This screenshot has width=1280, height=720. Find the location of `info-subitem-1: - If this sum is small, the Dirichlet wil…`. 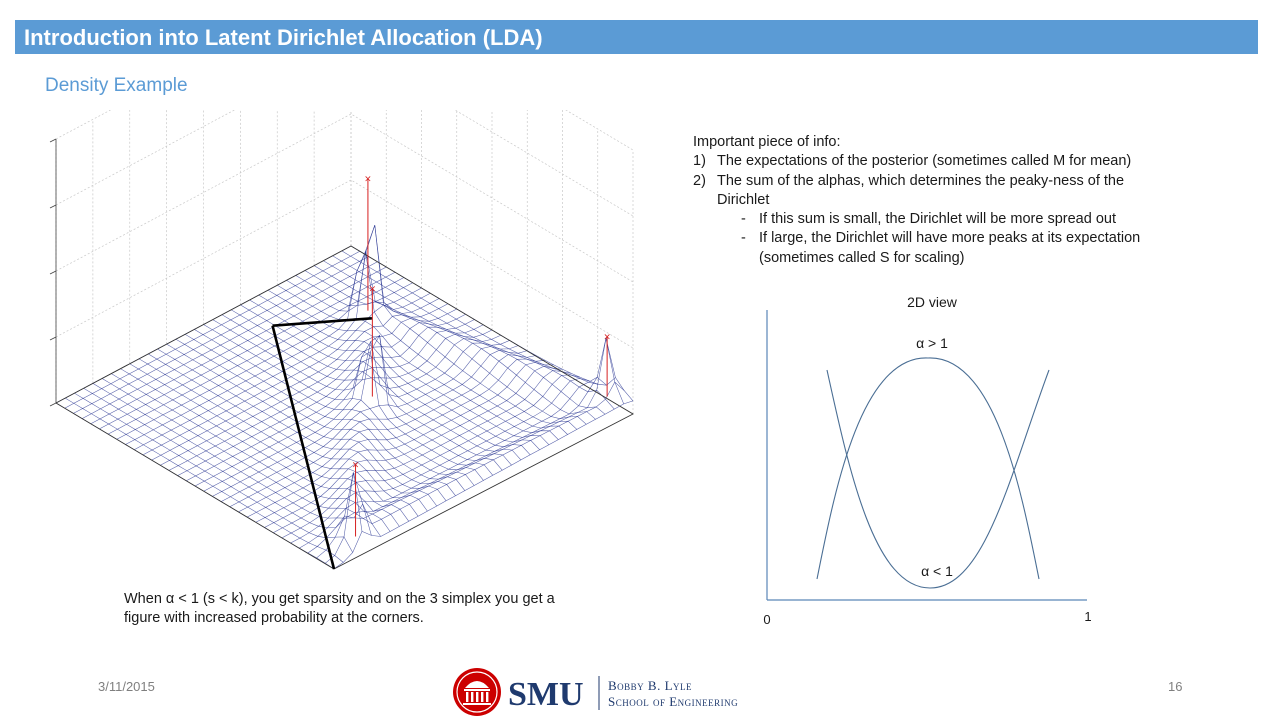

info-subitem-1: - If this sum is small, the Dirichlet wil… is located at coordinates (953, 219).